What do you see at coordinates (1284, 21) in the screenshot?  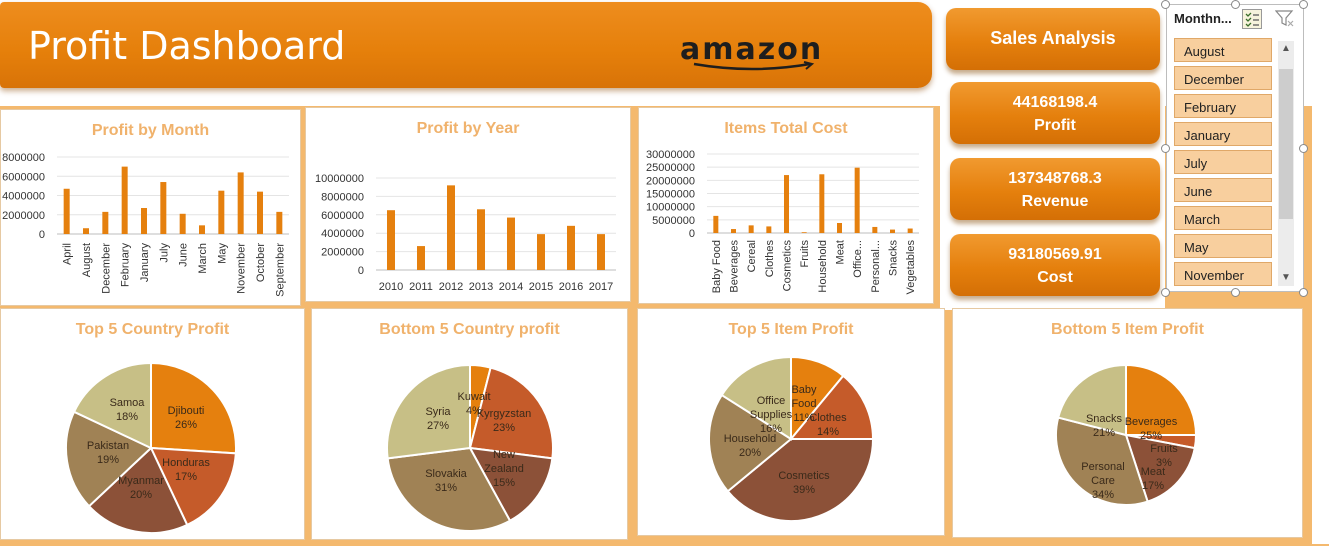 I see `clear-filter-icon` at bounding box center [1284, 21].